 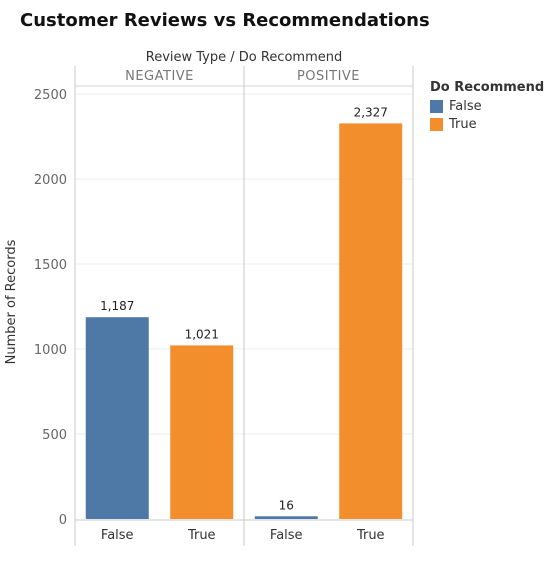 I want to click on data-label: 1,187, so click(x=117, y=306).